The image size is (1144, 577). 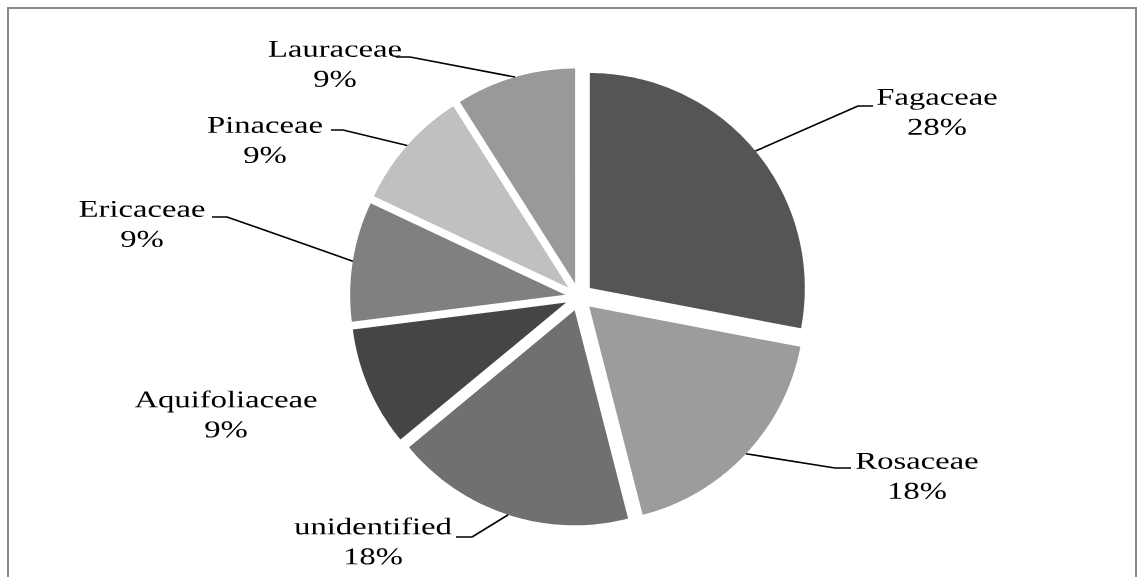 What do you see at coordinates (225, 401) in the screenshot?
I see `slice-label: Aquifoliaceae` at bounding box center [225, 401].